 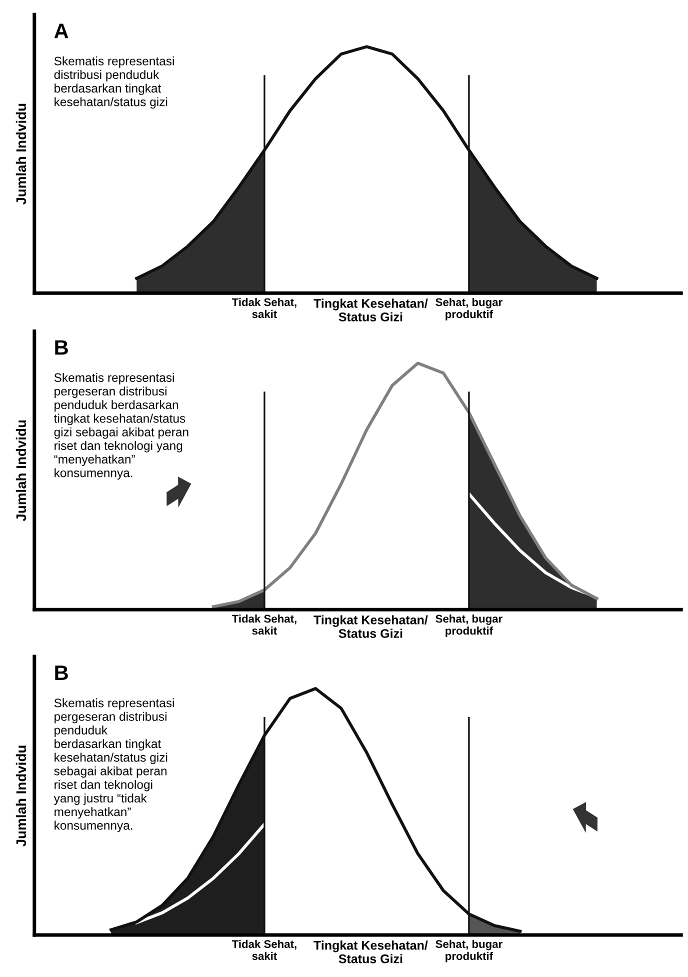 What do you see at coordinates (121, 426) in the screenshot?
I see `annotation: Skematis representasi pergeseran distribusi penduduk berdasarkan tingkat kesehatan/status gizi sebagai akibat peran riset dan teknologi yang “menyehatkan” konsumennya.` at bounding box center [121, 426].